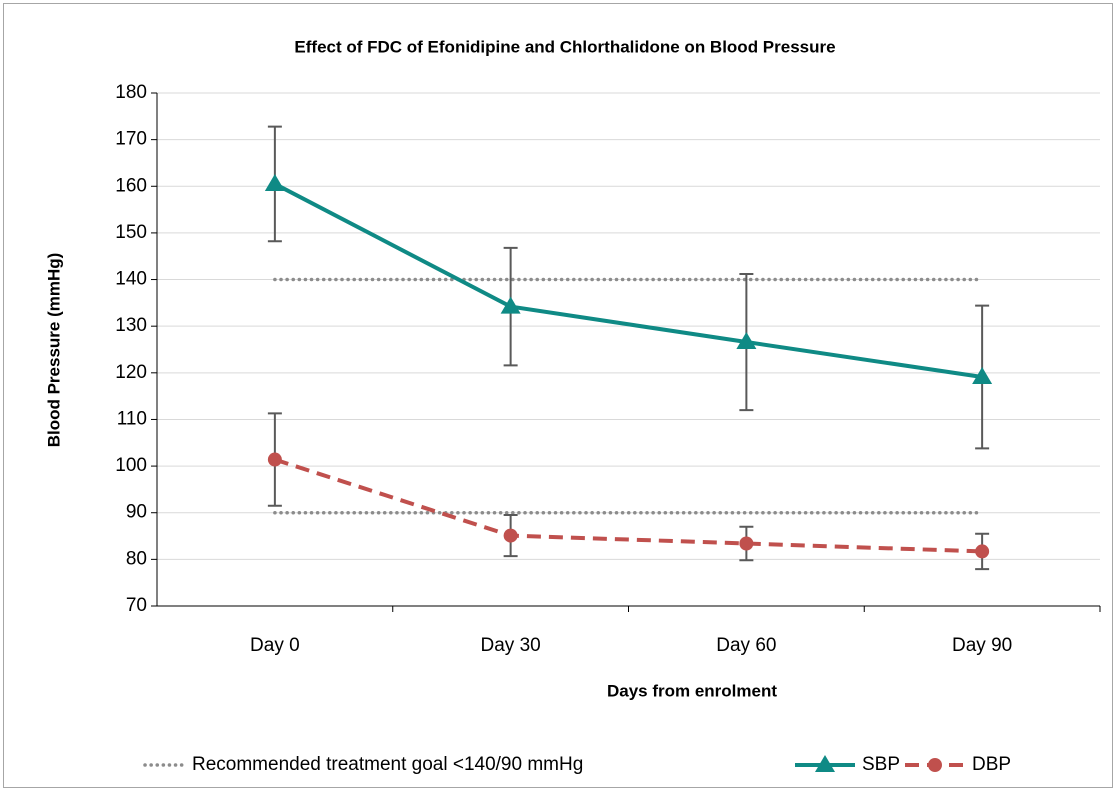  What do you see at coordinates (136, 512) in the screenshot?
I see `y-tick-label: 90` at bounding box center [136, 512].